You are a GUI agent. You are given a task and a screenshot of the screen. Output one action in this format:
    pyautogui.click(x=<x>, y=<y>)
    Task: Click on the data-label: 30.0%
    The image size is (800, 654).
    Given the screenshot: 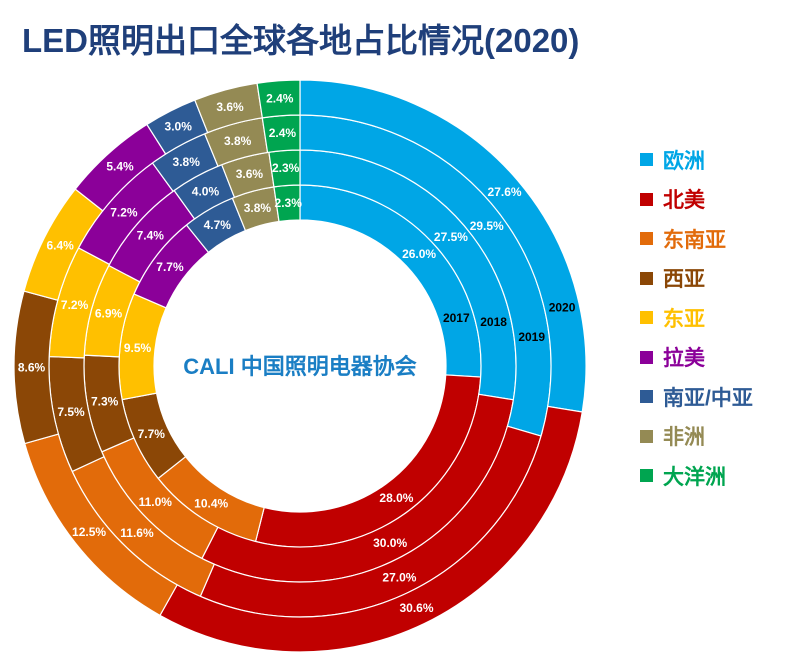 What is the action you would take?
    pyautogui.click(x=390, y=543)
    